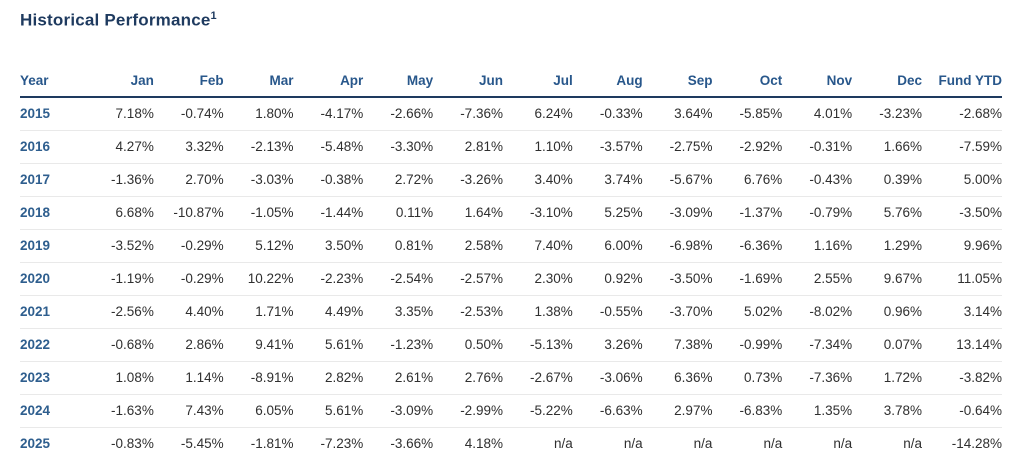 Image resolution: width=1024 pixels, height=458 pixels. I want to click on value-cell: -3.30%, so click(398, 147).